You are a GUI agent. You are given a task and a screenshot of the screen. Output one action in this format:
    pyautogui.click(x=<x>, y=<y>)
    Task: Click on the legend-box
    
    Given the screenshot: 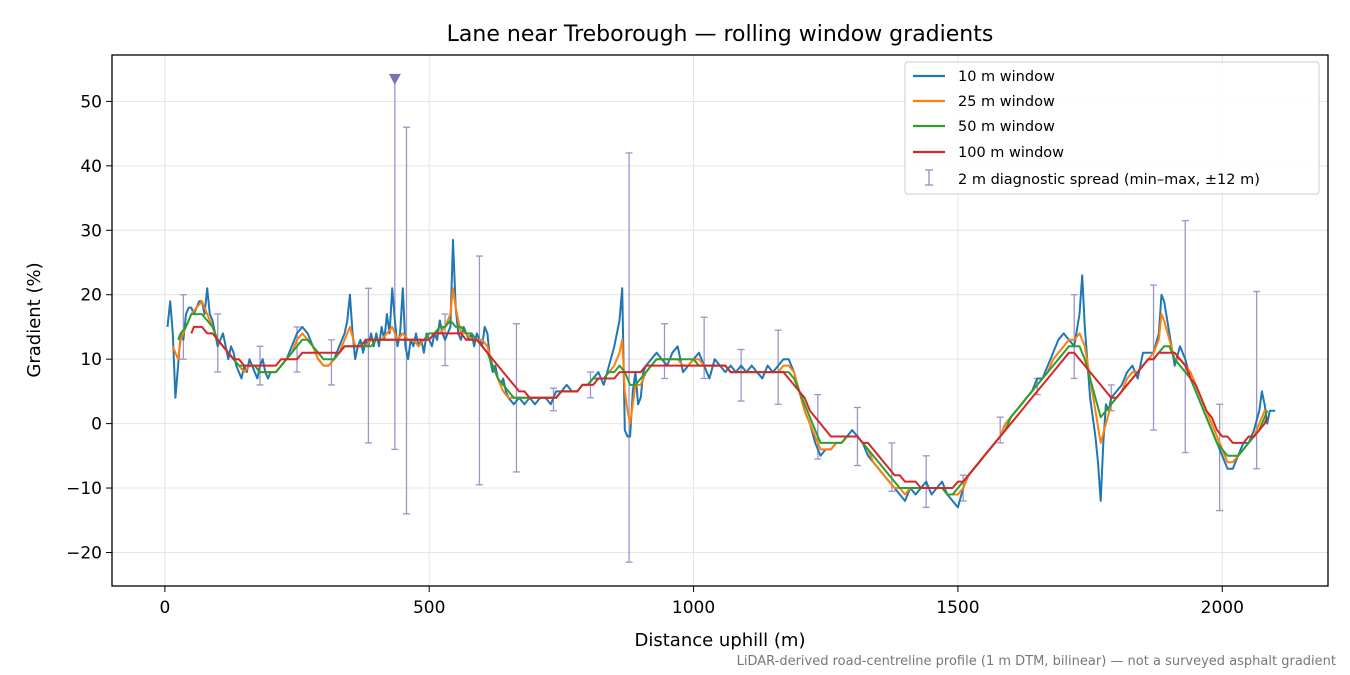 What is the action you would take?
    pyautogui.click(x=1112, y=128)
    